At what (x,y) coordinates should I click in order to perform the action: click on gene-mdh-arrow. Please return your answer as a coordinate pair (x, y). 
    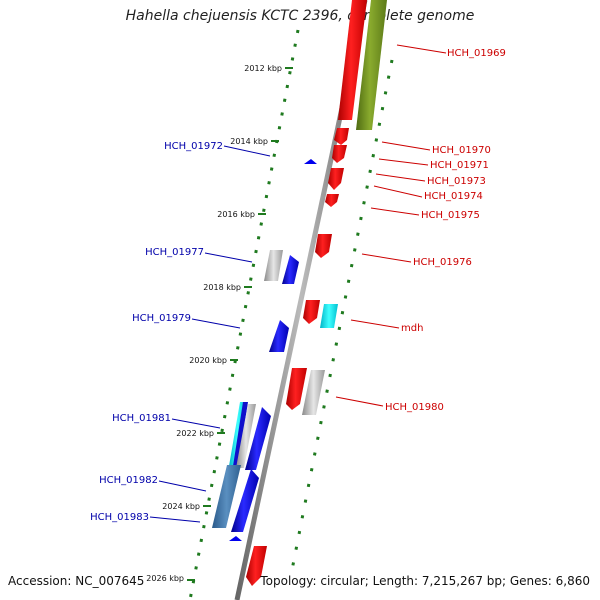
    Looking at the image, I should click on (329, 316).